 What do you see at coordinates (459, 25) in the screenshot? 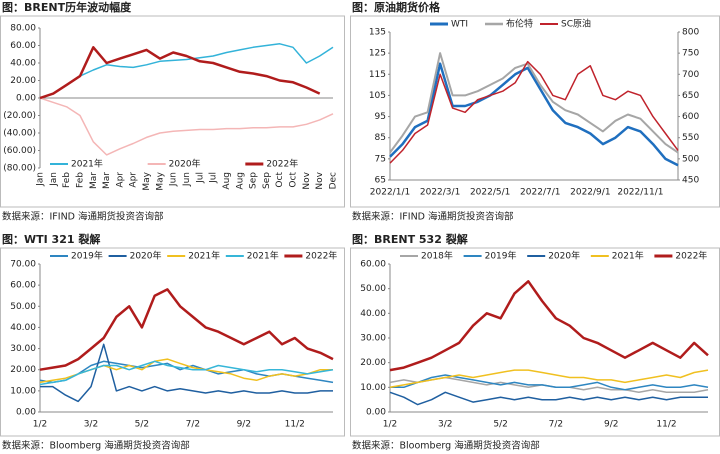
I see `legend-label: WTI` at bounding box center [459, 25].